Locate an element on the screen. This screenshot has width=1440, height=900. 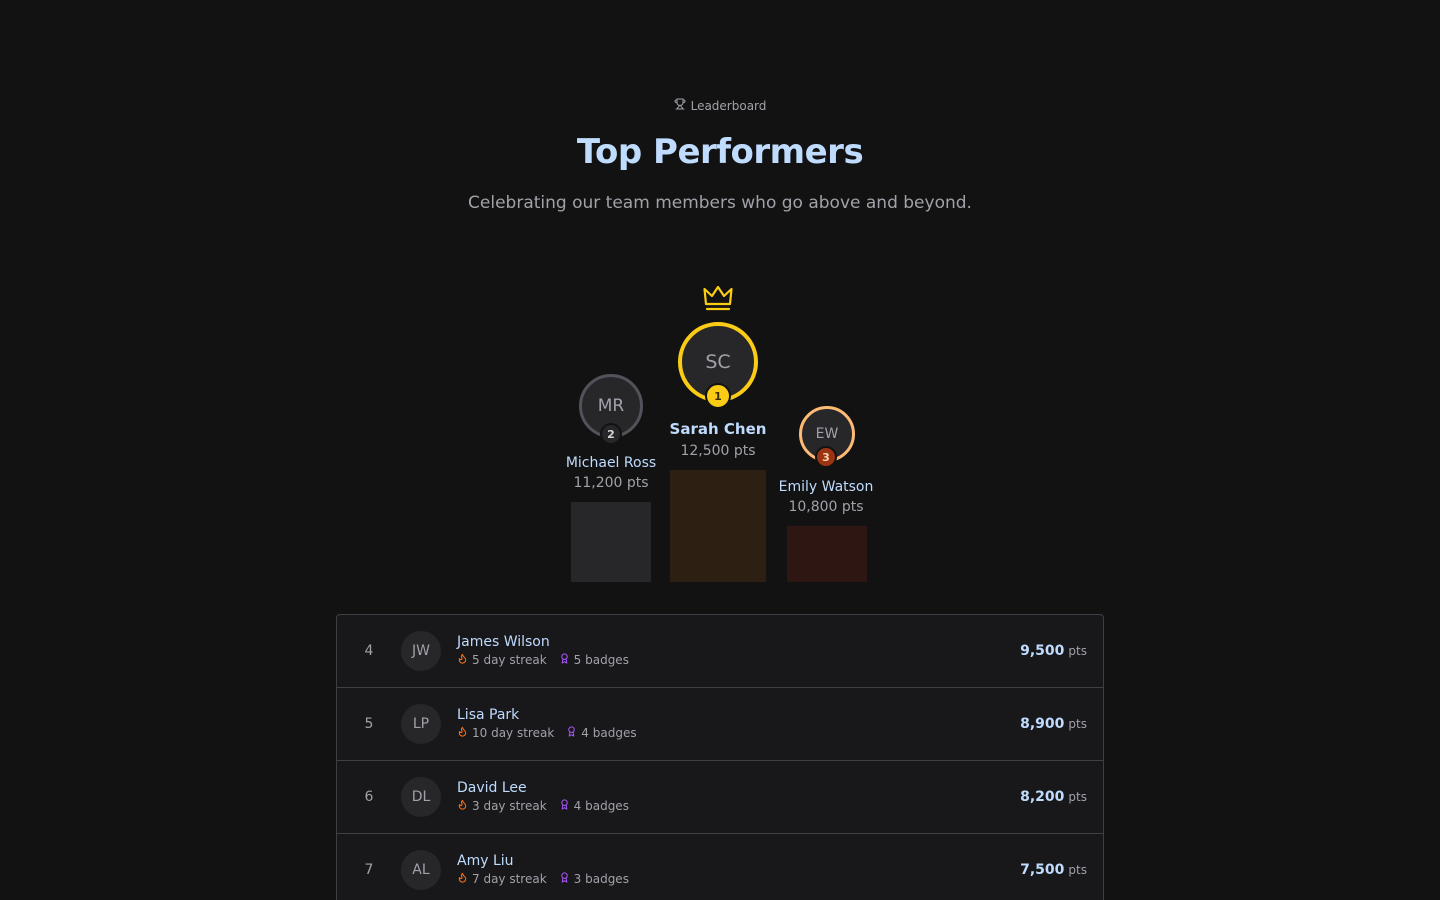
crown-icon is located at coordinates (718, 298).